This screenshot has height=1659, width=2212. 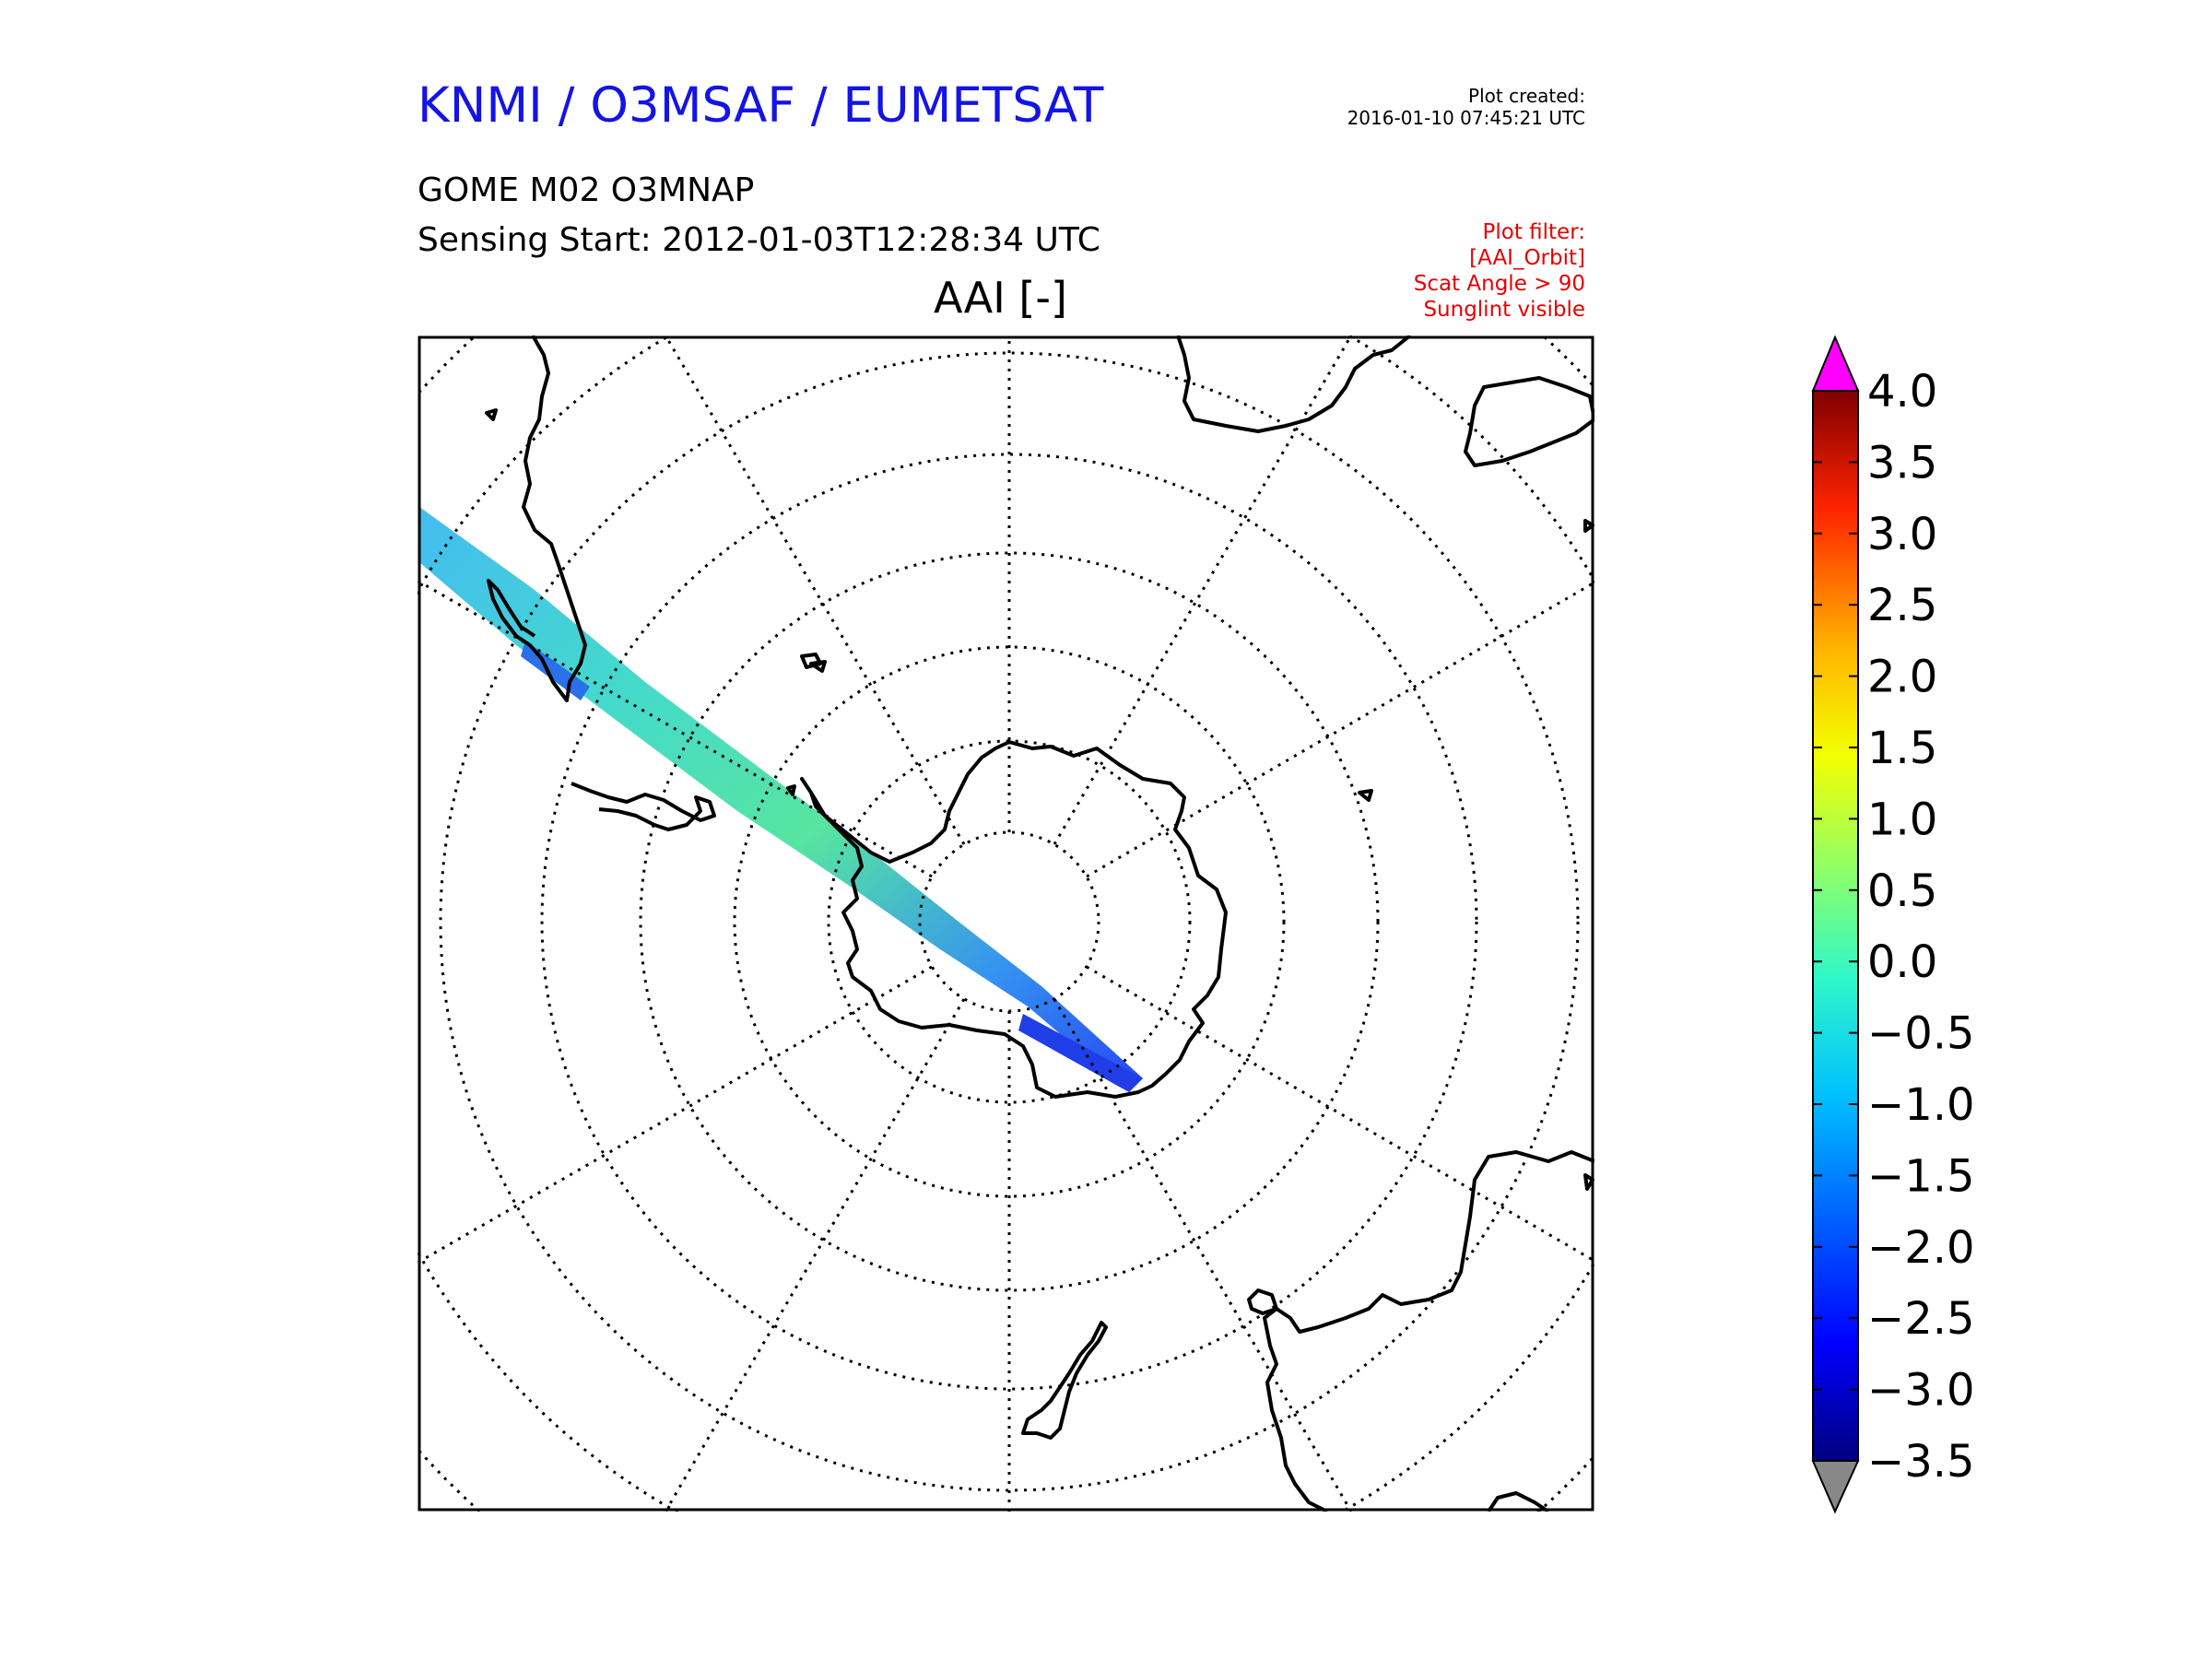 I want to click on tasmania-coast, so click(x=1262, y=1301).